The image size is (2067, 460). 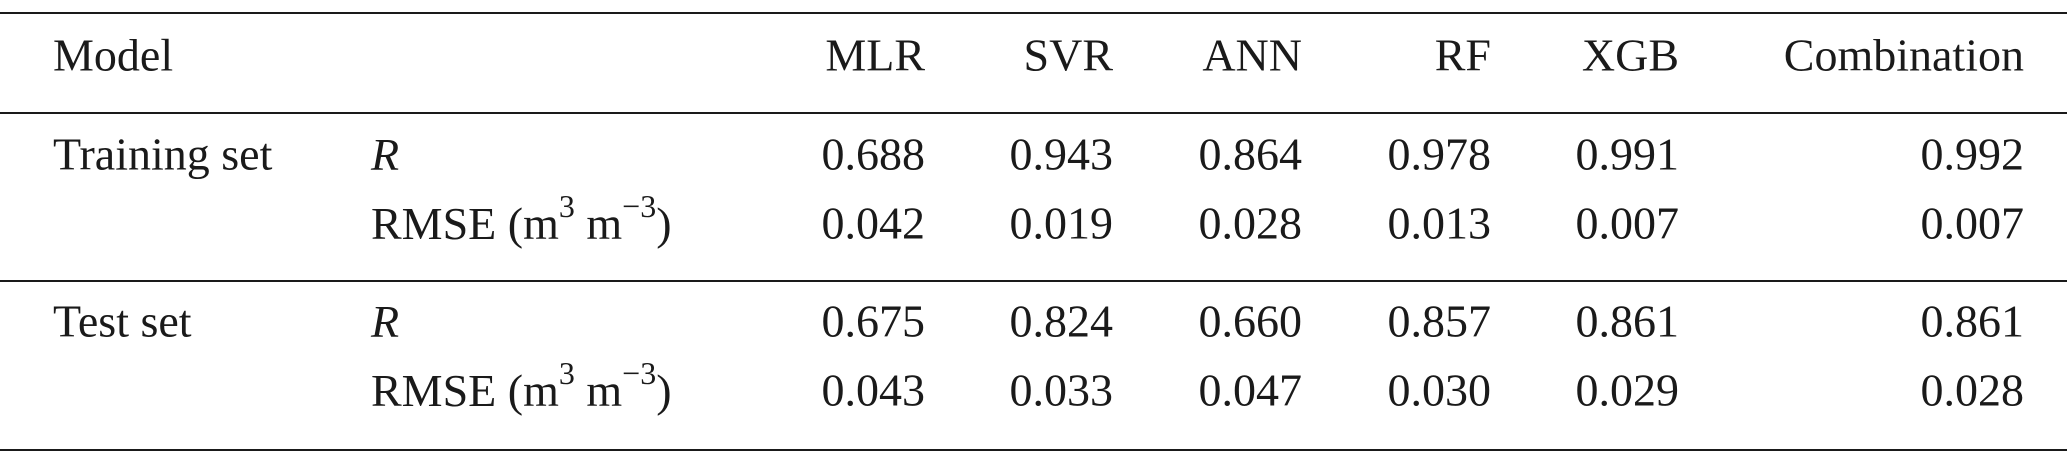 What do you see at coordinates (1251, 321) in the screenshot?
I see `cell-value: 0.660` at bounding box center [1251, 321].